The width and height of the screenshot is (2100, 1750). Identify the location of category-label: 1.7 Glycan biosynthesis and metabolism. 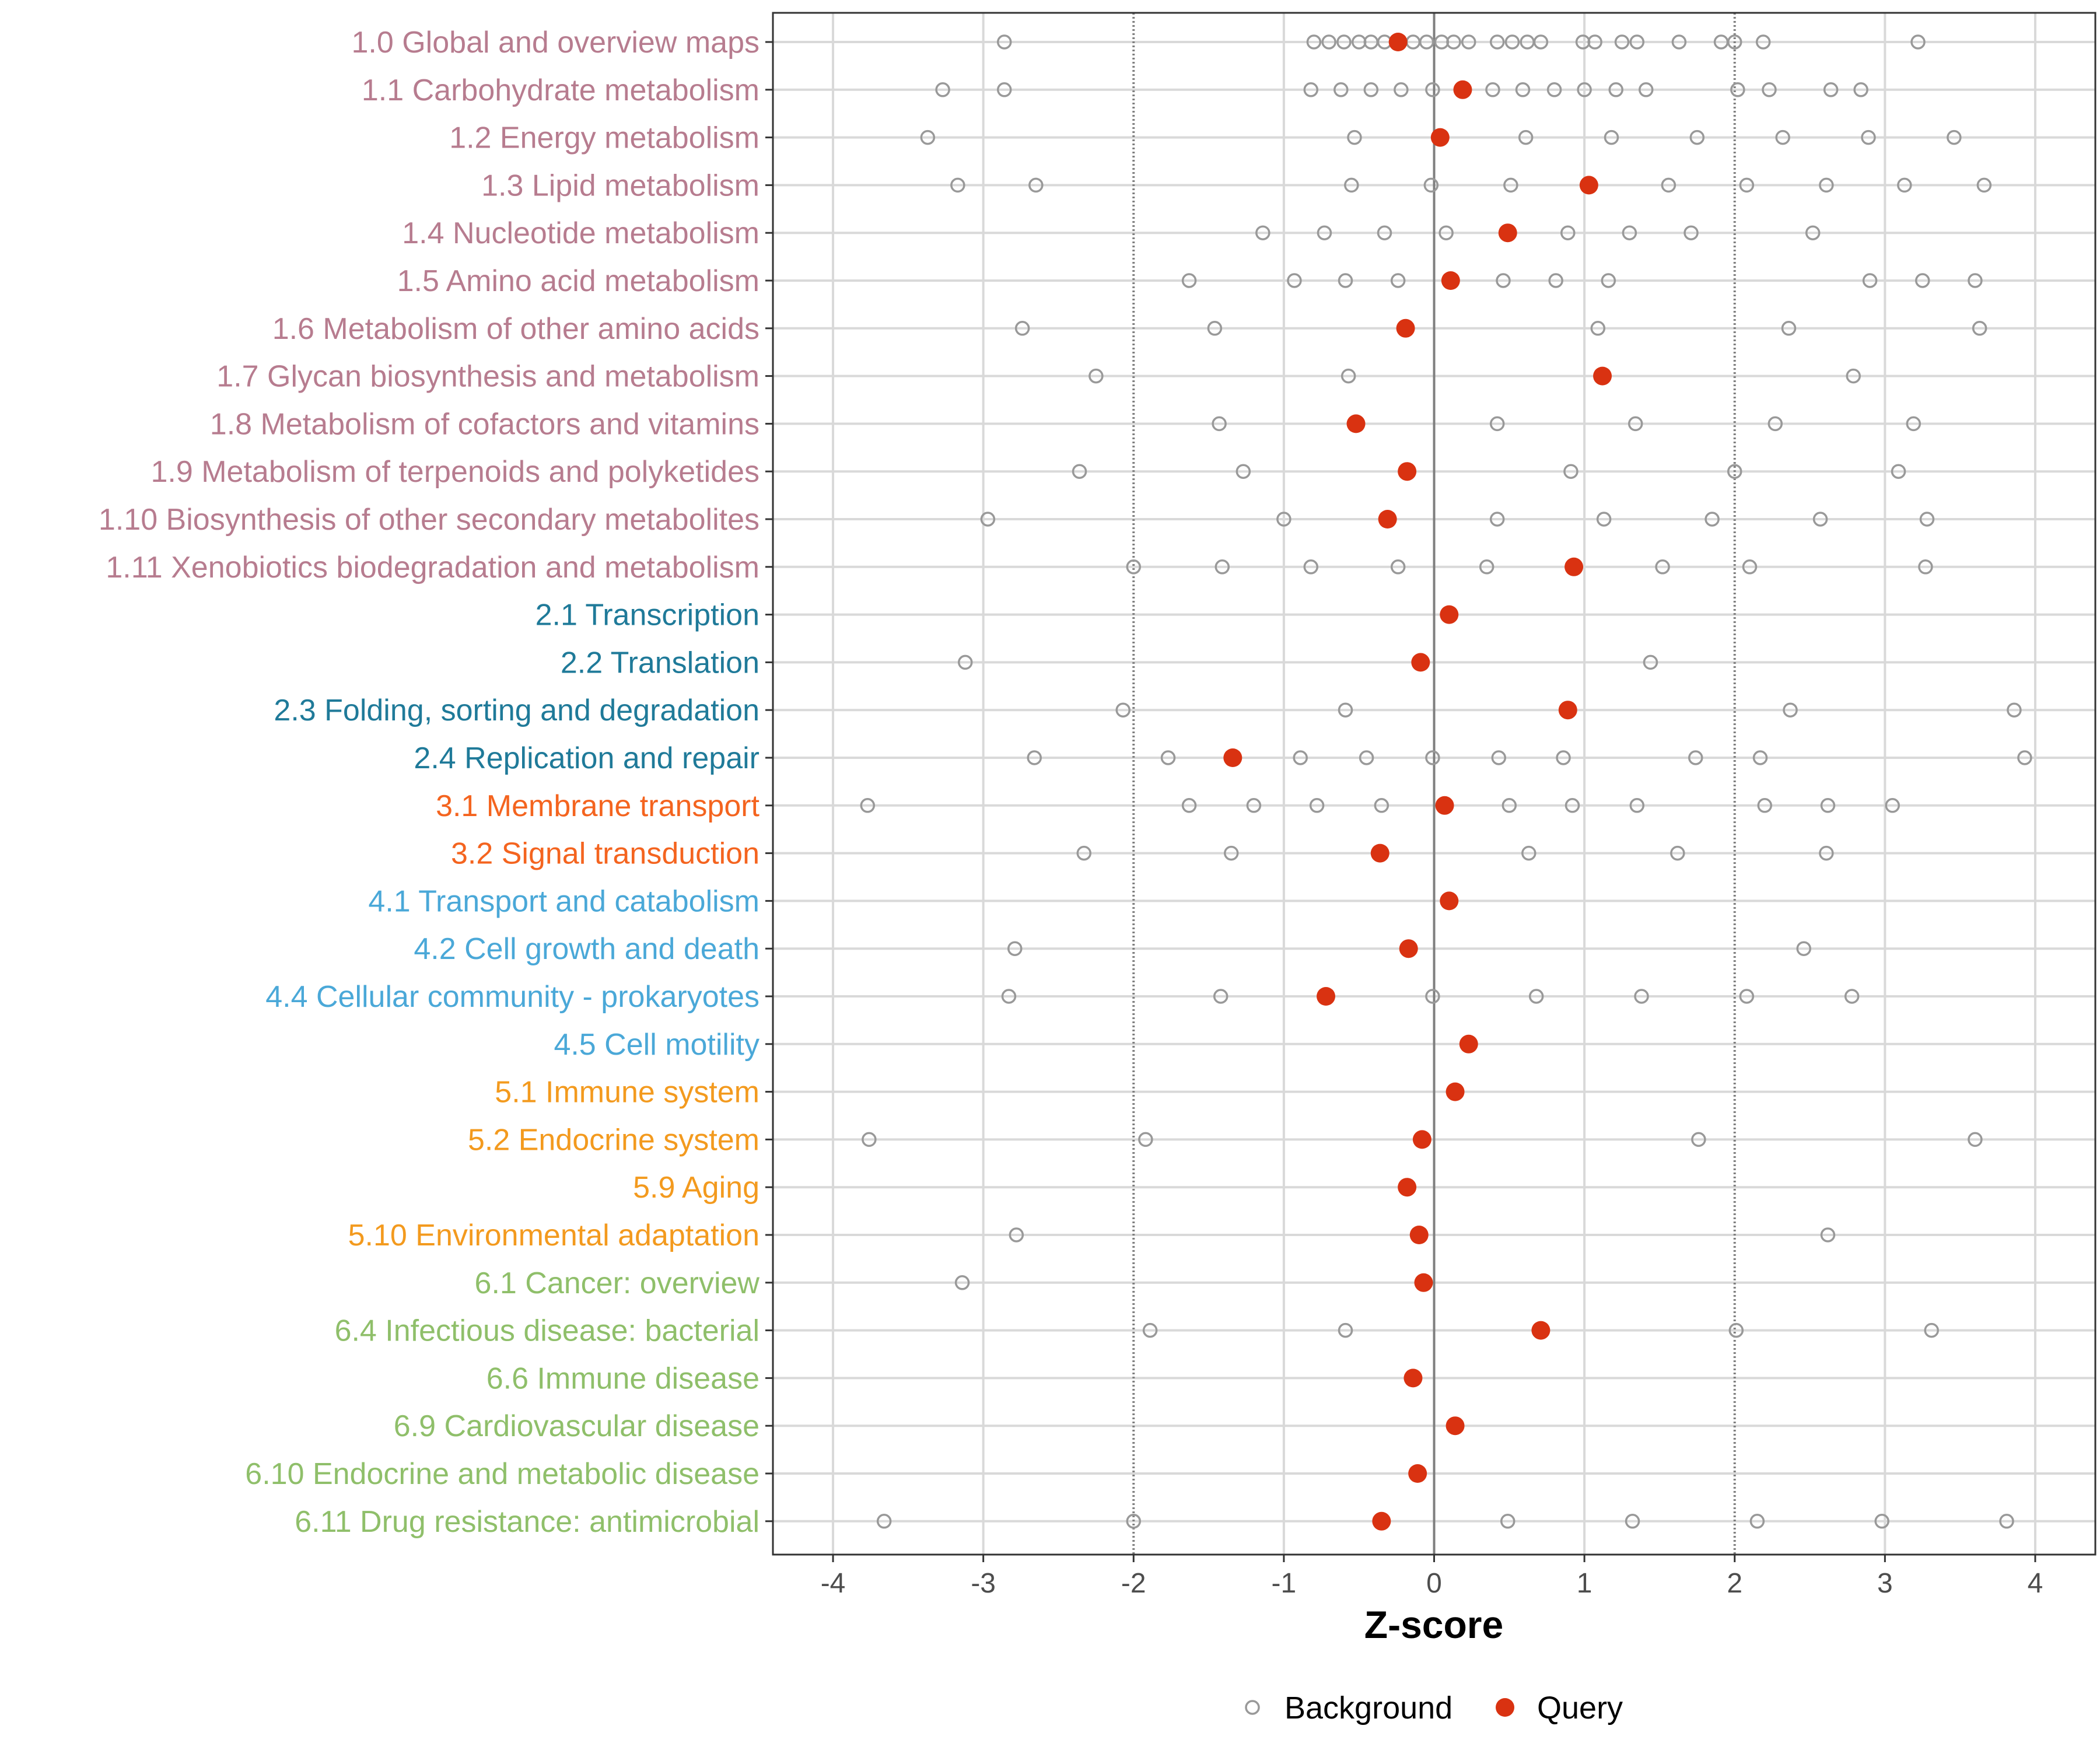
(488, 377).